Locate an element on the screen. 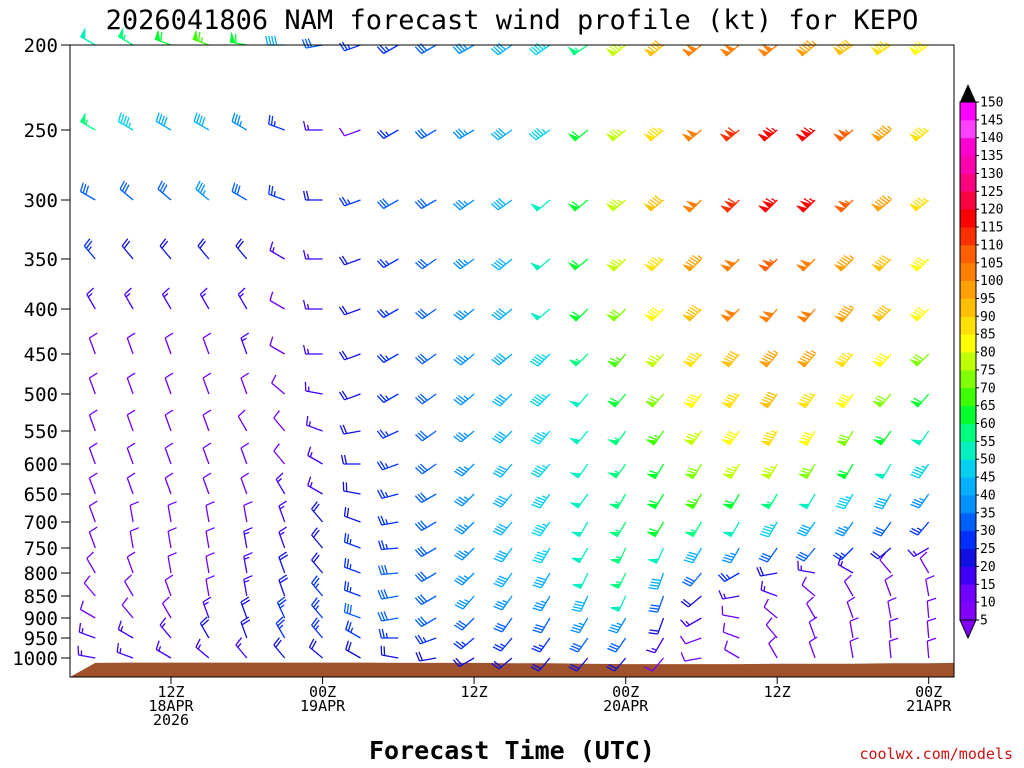 Image resolution: width=1024 pixels, height=768 pixels. x-tick-label: 2026 is located at coordinates (171, 720).